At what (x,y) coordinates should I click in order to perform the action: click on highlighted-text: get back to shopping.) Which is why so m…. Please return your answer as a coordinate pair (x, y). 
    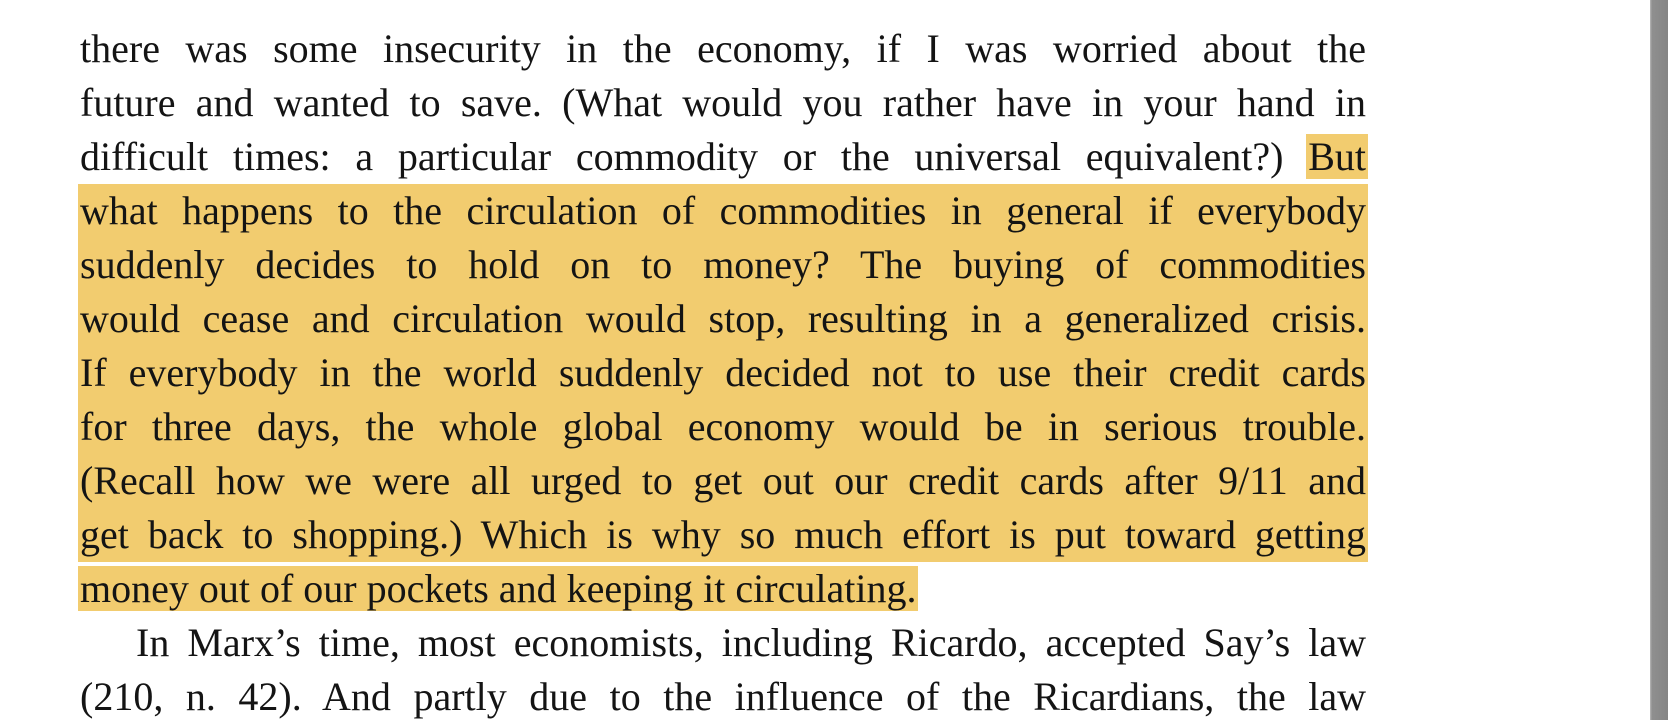
    Looking at the image, I should click on (723, 535).